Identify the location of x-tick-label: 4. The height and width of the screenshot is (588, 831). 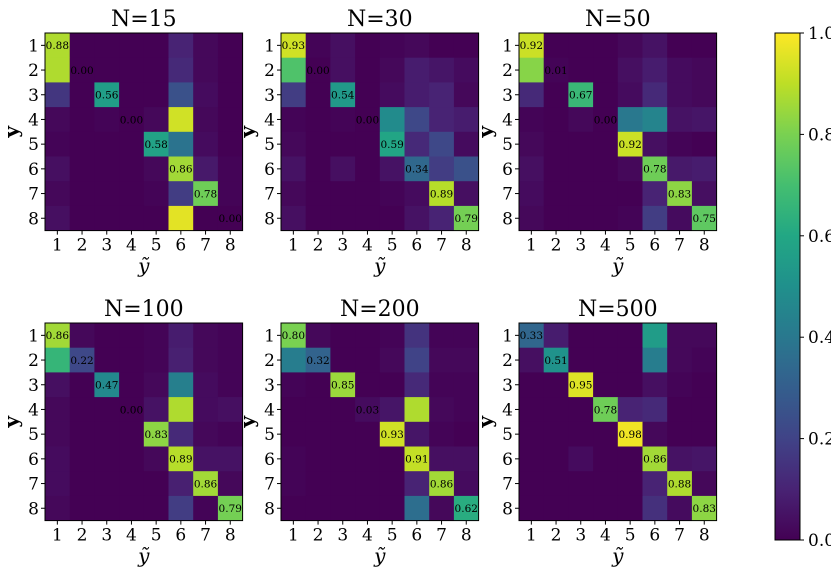
(131, 246).